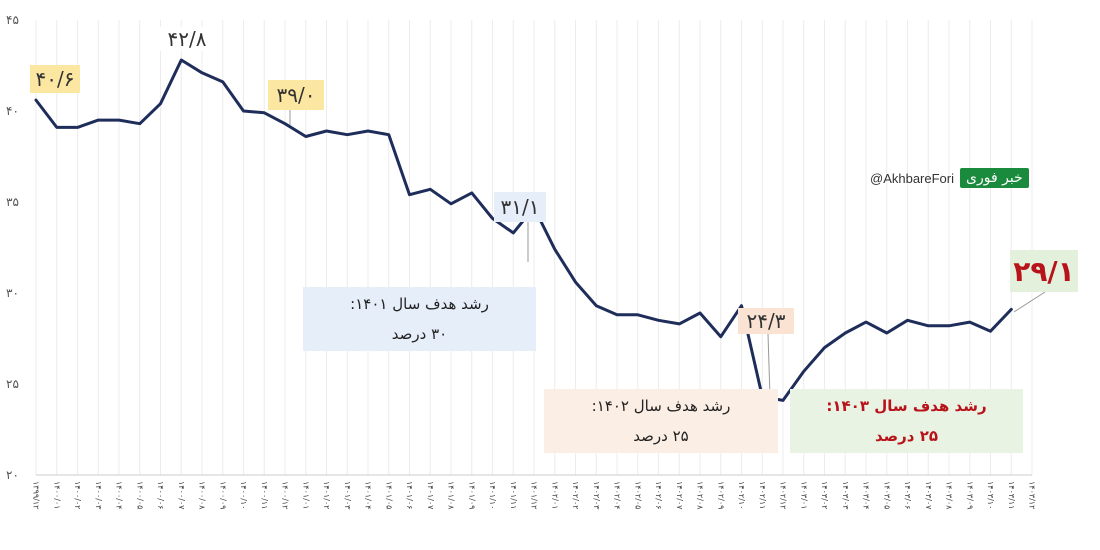 Image resolution: width=1100 pixels, height=550 pixels. I want to click on x-tick-label: ۱۴۰۳/۰۵, so click(886, 495).